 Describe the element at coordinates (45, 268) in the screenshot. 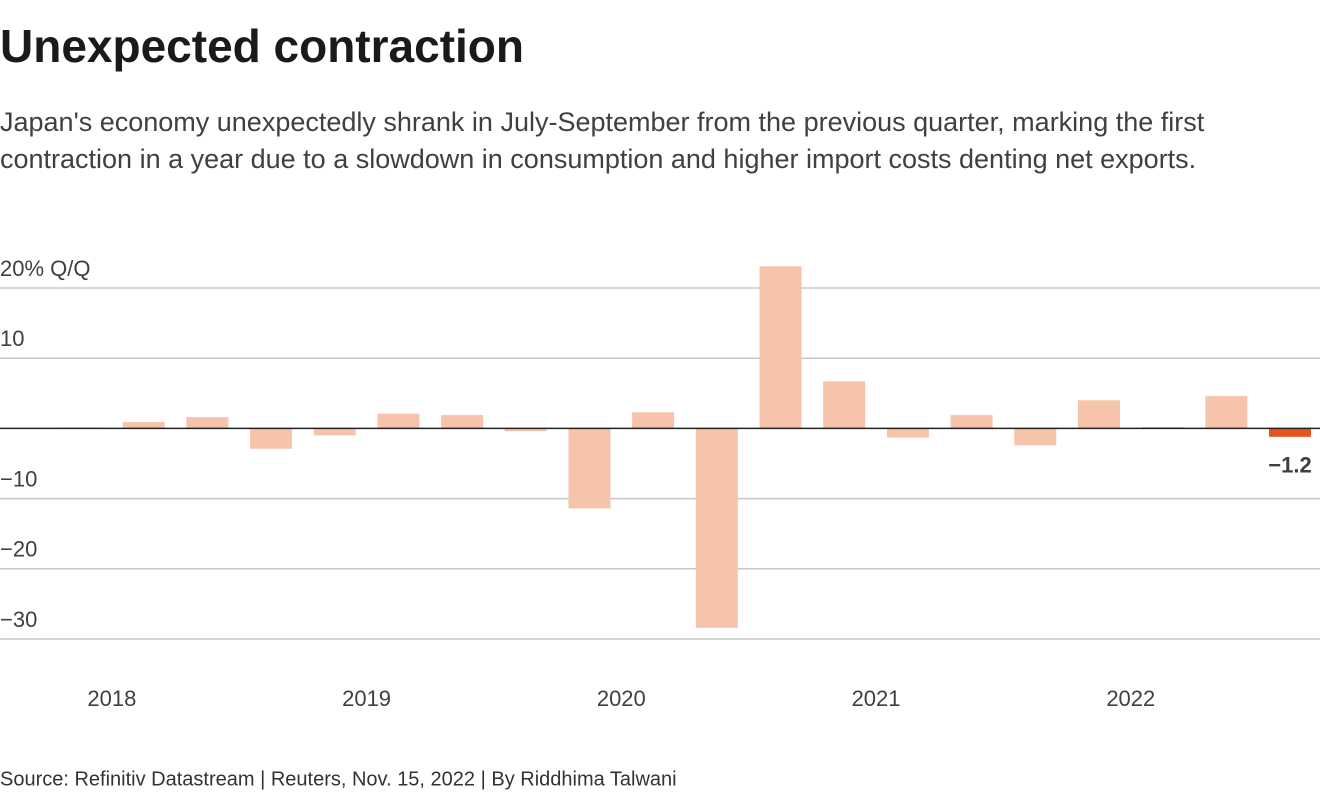

I see `y-tick-label: 20% Q/Q` at that location.